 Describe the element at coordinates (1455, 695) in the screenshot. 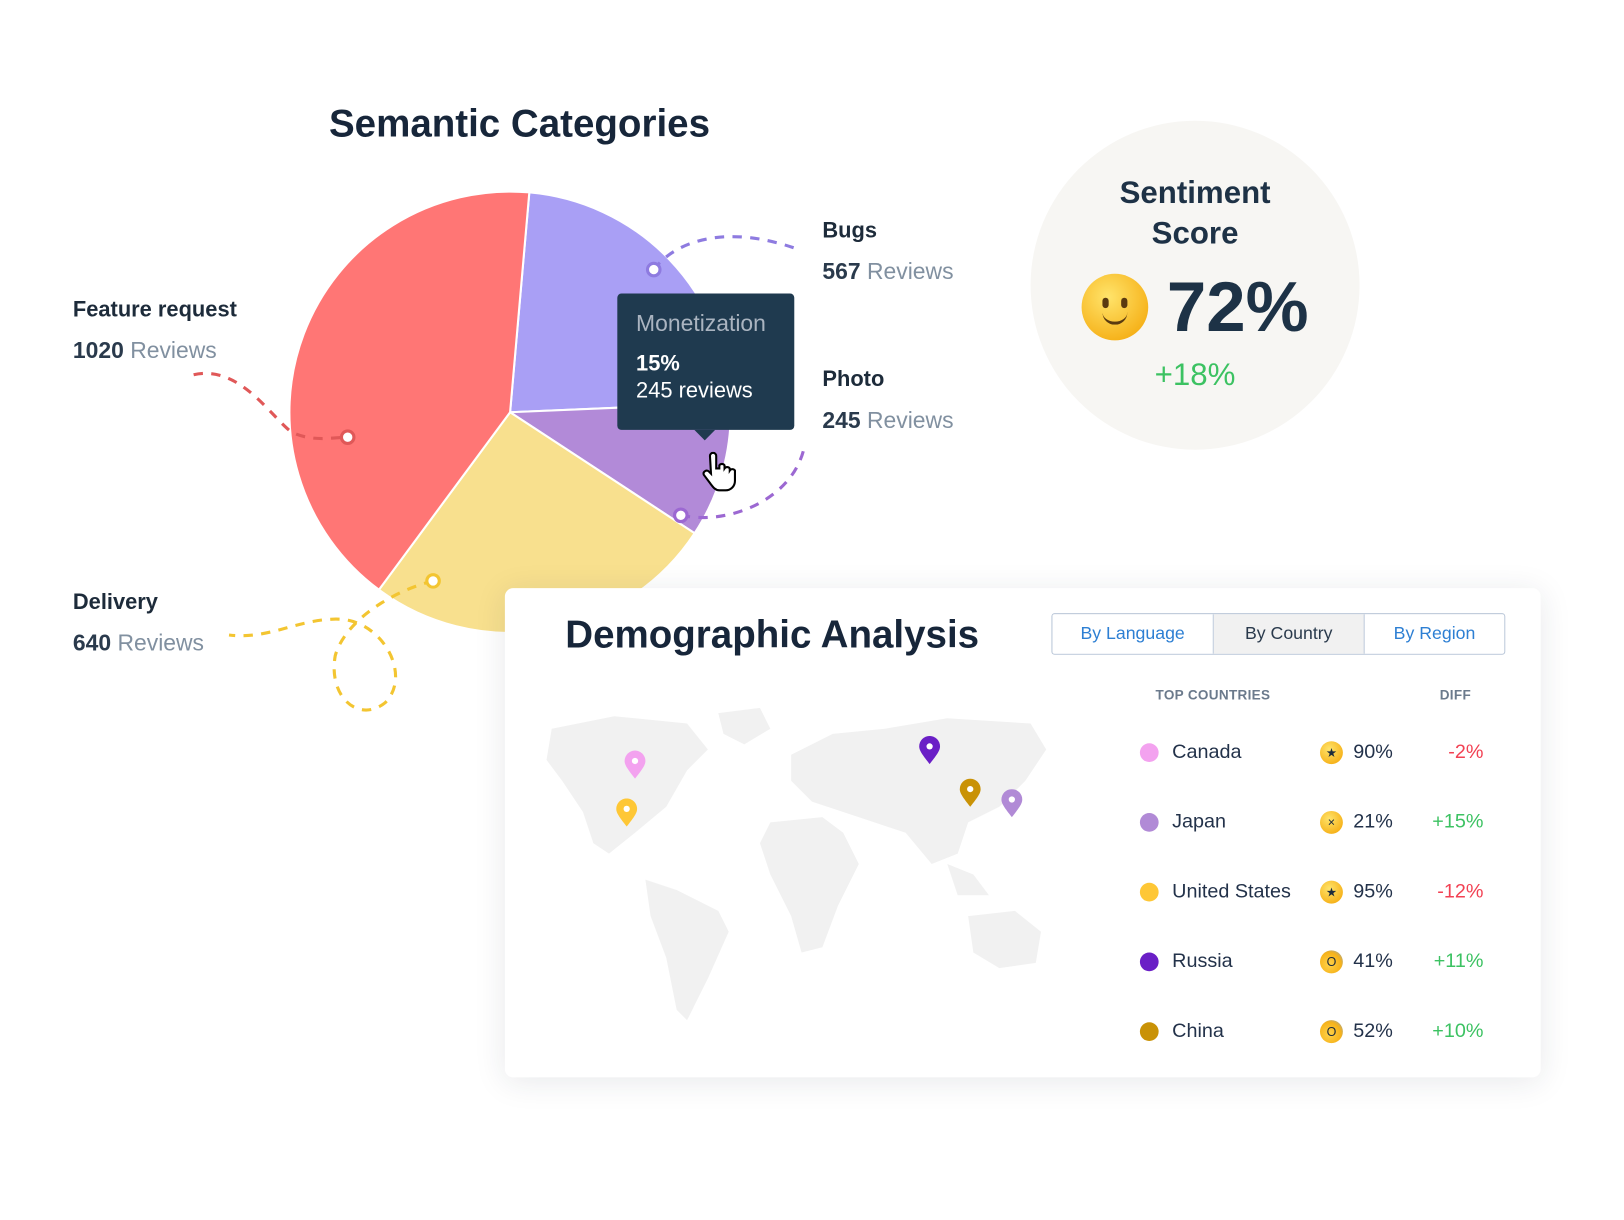

I see `col-diff: DIFF` at that location.